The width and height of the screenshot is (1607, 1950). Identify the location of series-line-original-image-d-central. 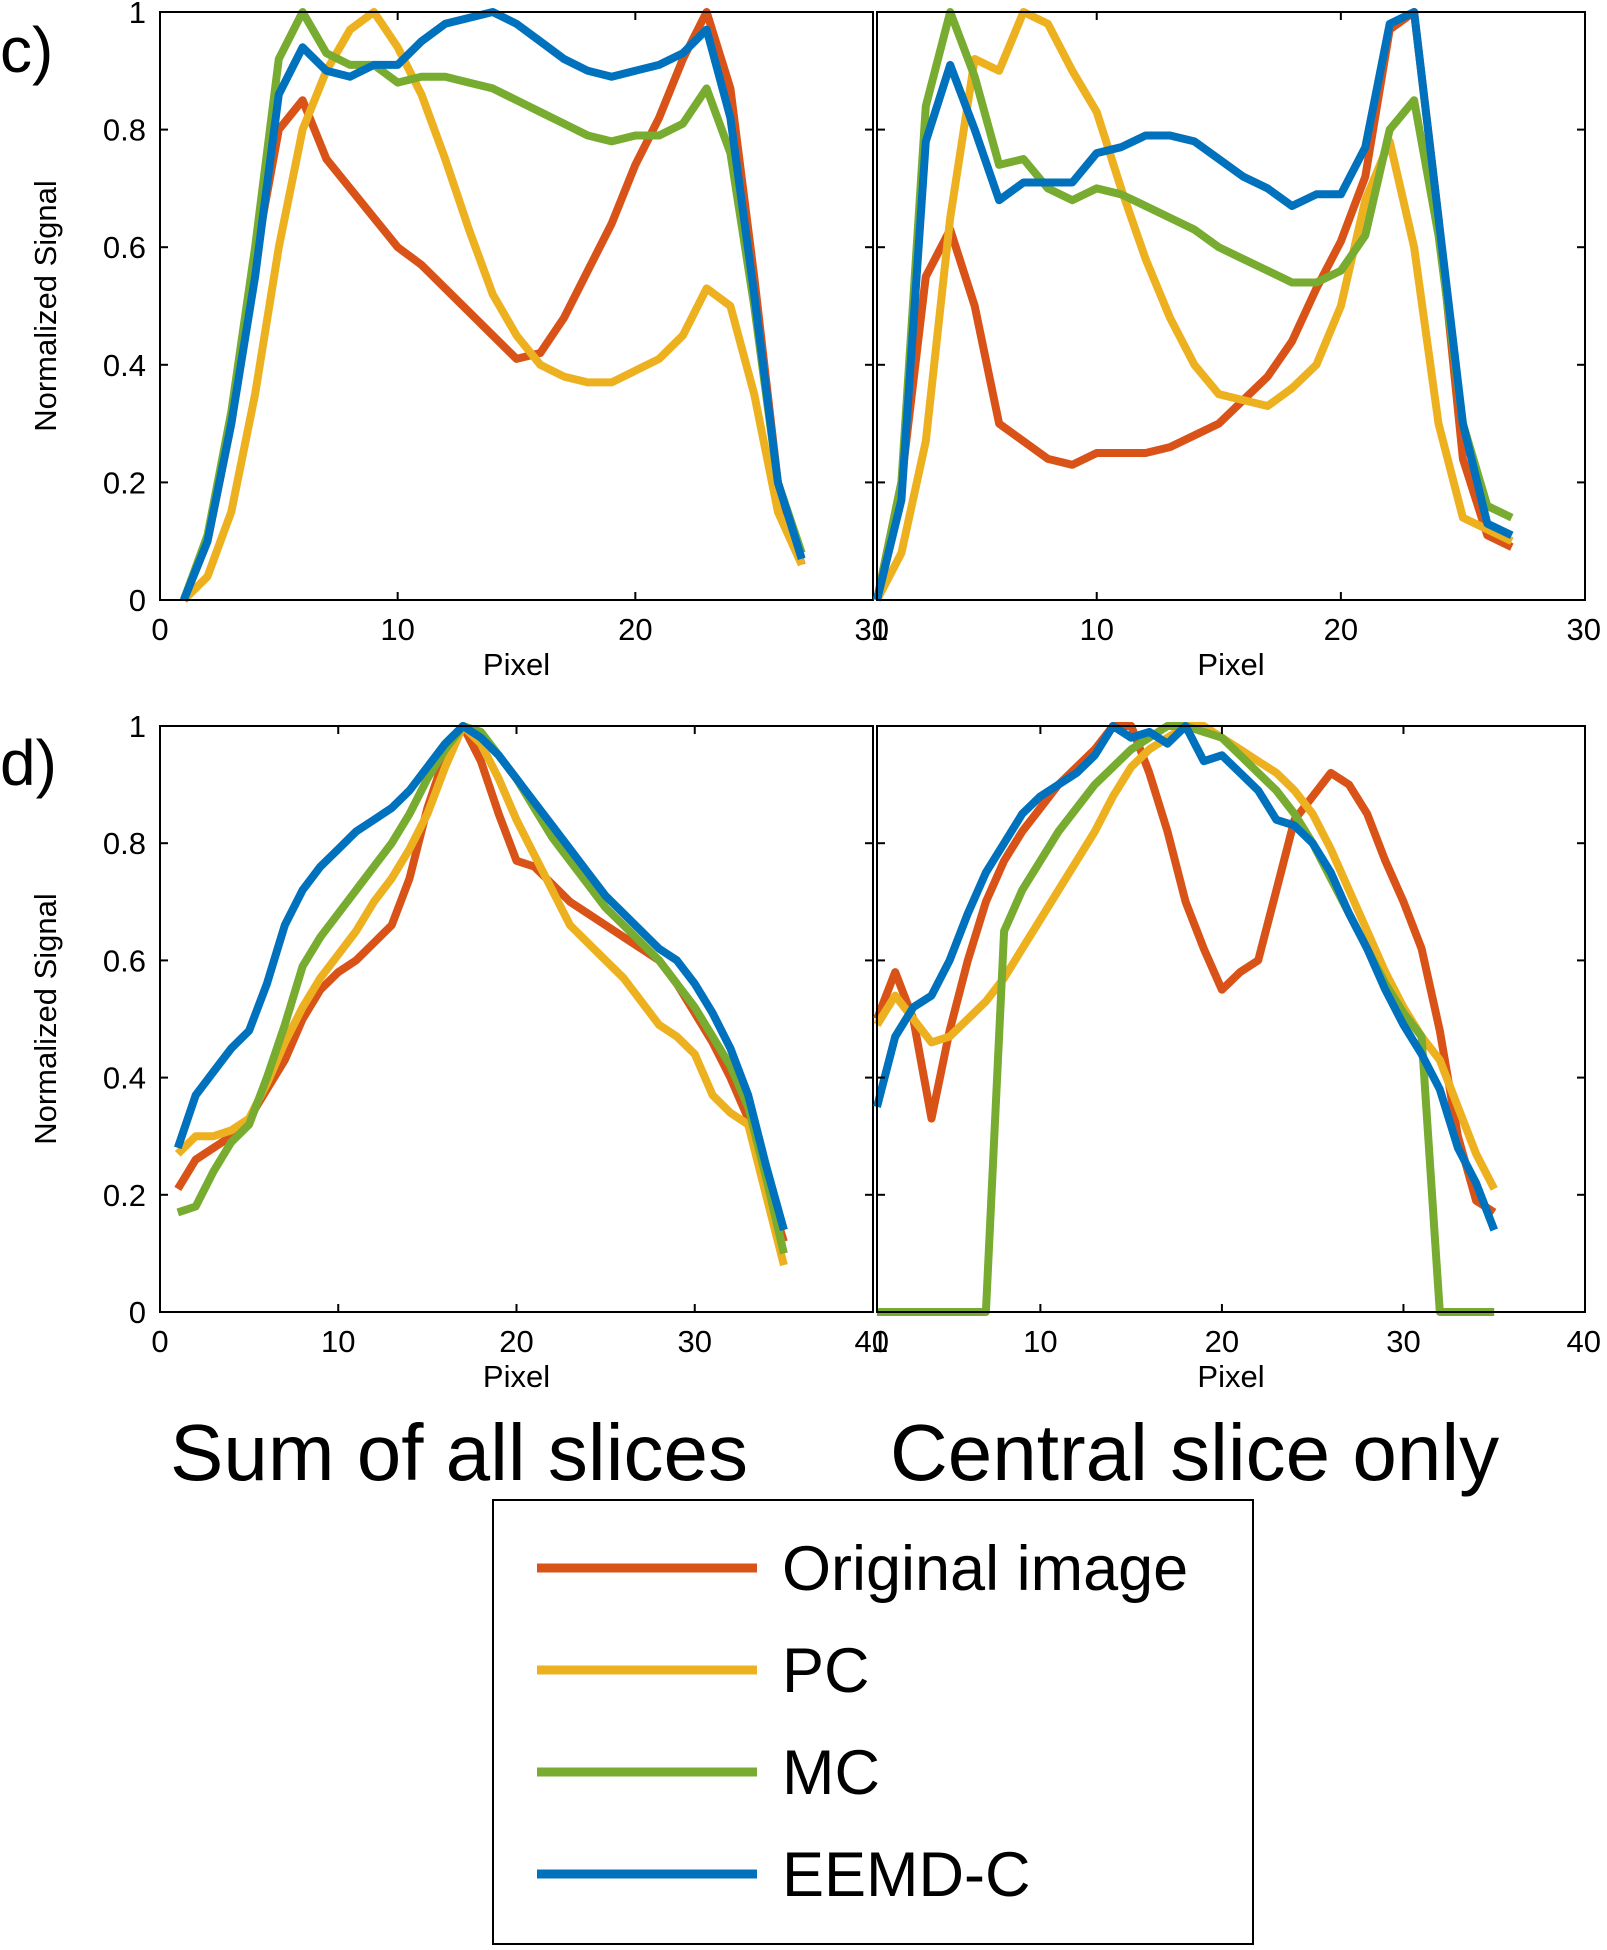
(1185, 969).